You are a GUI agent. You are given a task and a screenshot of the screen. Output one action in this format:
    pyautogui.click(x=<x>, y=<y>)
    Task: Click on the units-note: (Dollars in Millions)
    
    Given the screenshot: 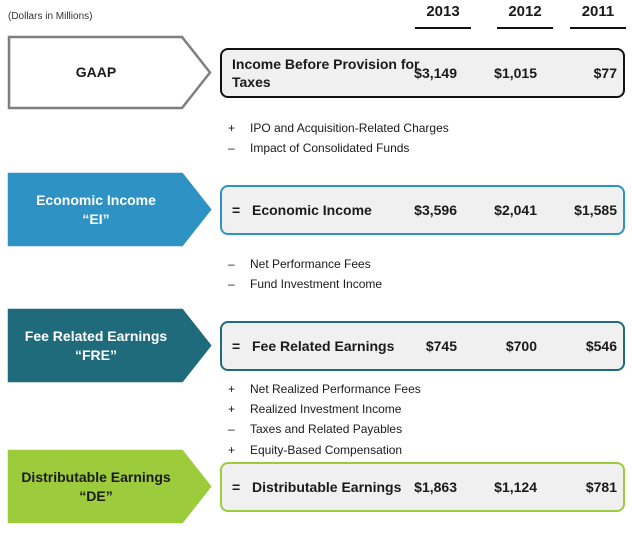 What is the action you would take?
    pyautogui.click(x=50, y=16)
    